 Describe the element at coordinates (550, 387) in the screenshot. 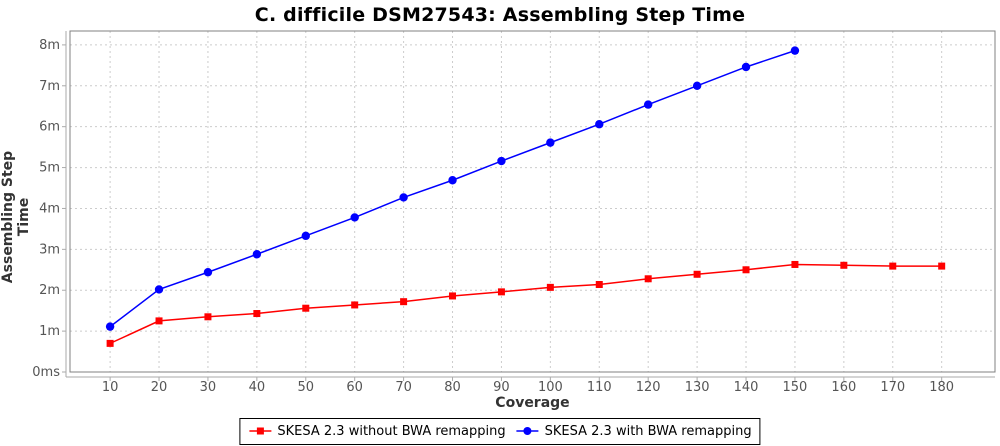

I see `x-tick-label: 100` at that location.